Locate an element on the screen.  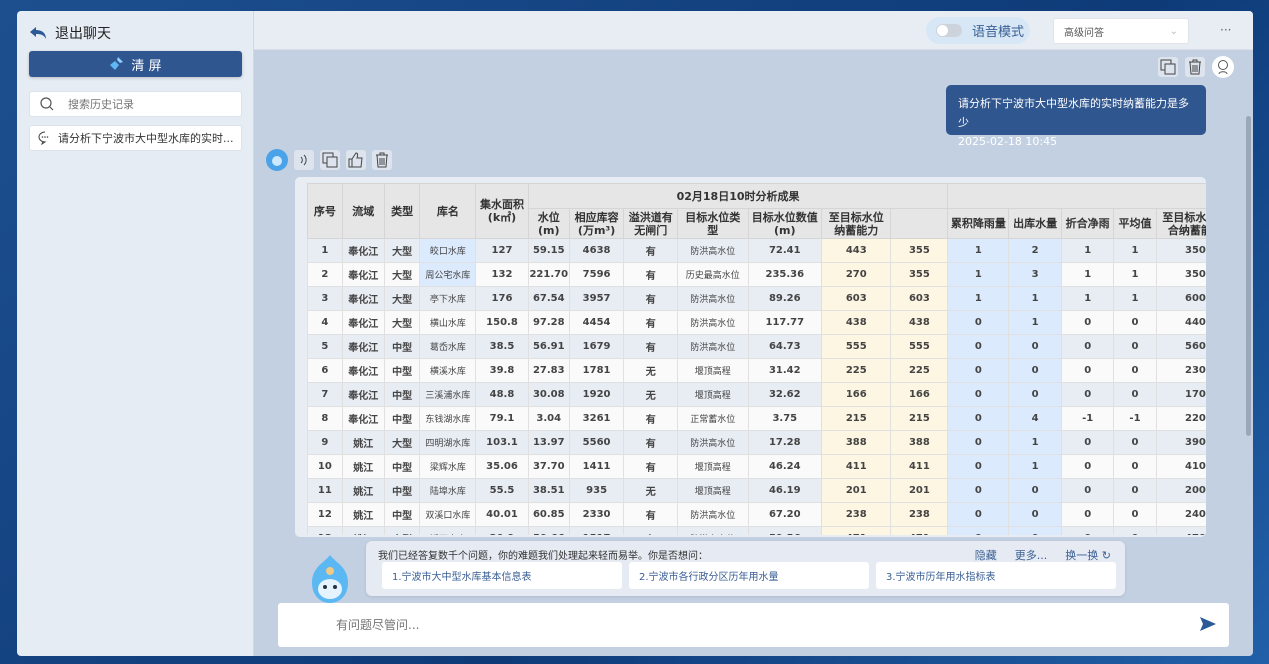
table-cell: 三溪浦水库 is located at coordinates (448, 394).